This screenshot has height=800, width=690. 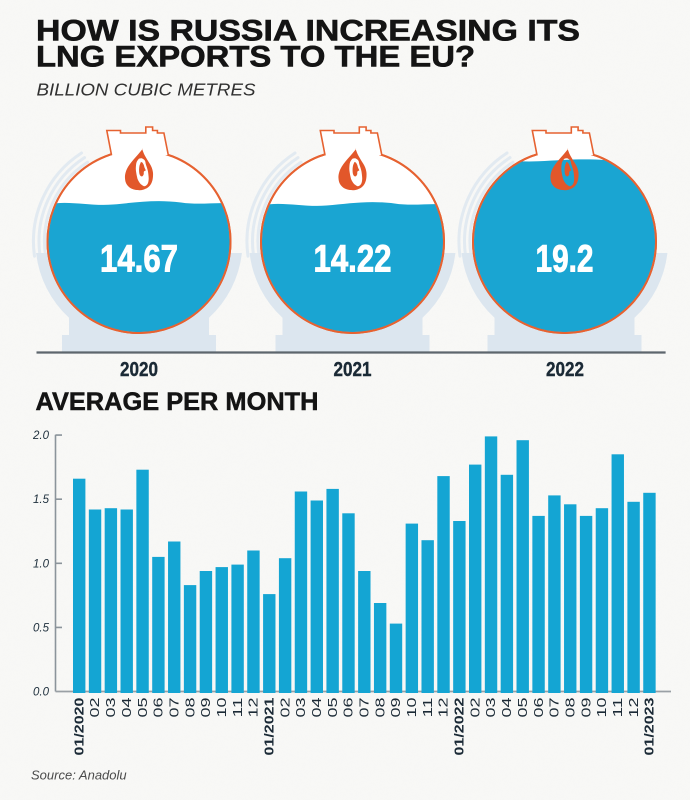 I want to click on svg-text: 1.0, so click(x=41, y=564).